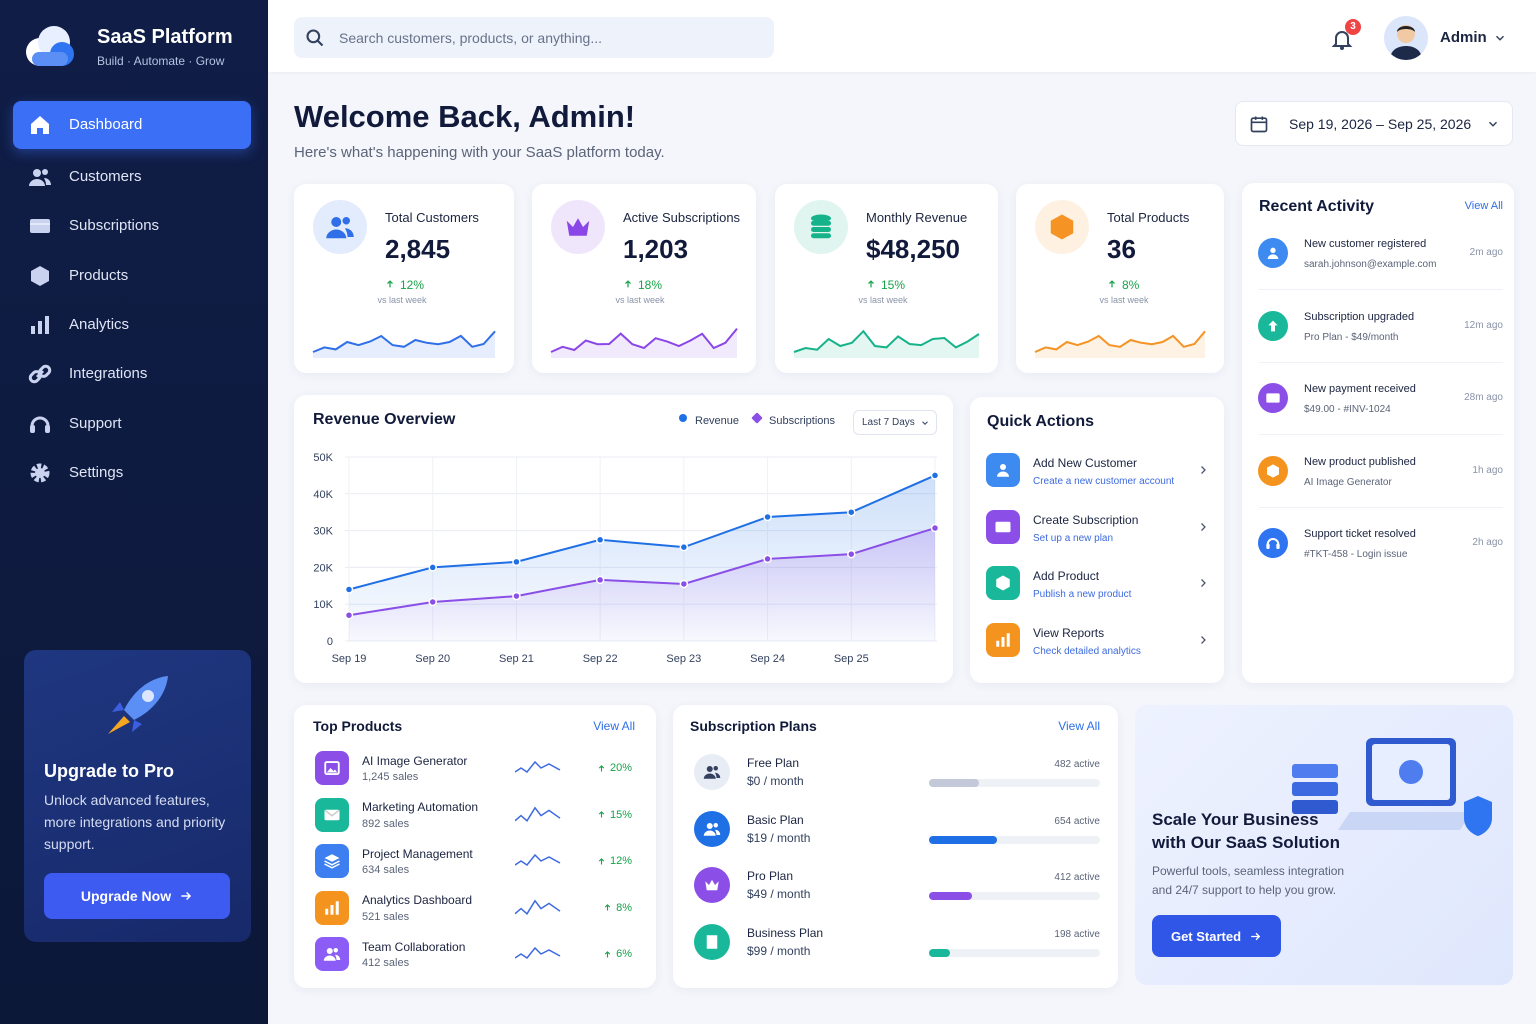  I want to click on quick-action-subtitle: Check detailed analytics, so click(1087, 652).